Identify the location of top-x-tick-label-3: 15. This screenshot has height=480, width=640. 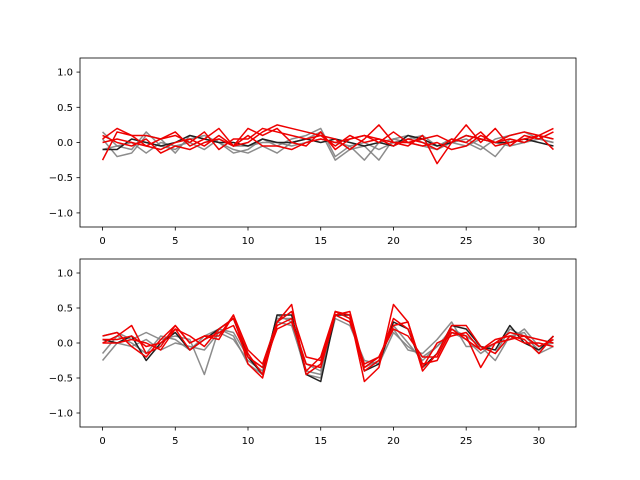
(320, 241).